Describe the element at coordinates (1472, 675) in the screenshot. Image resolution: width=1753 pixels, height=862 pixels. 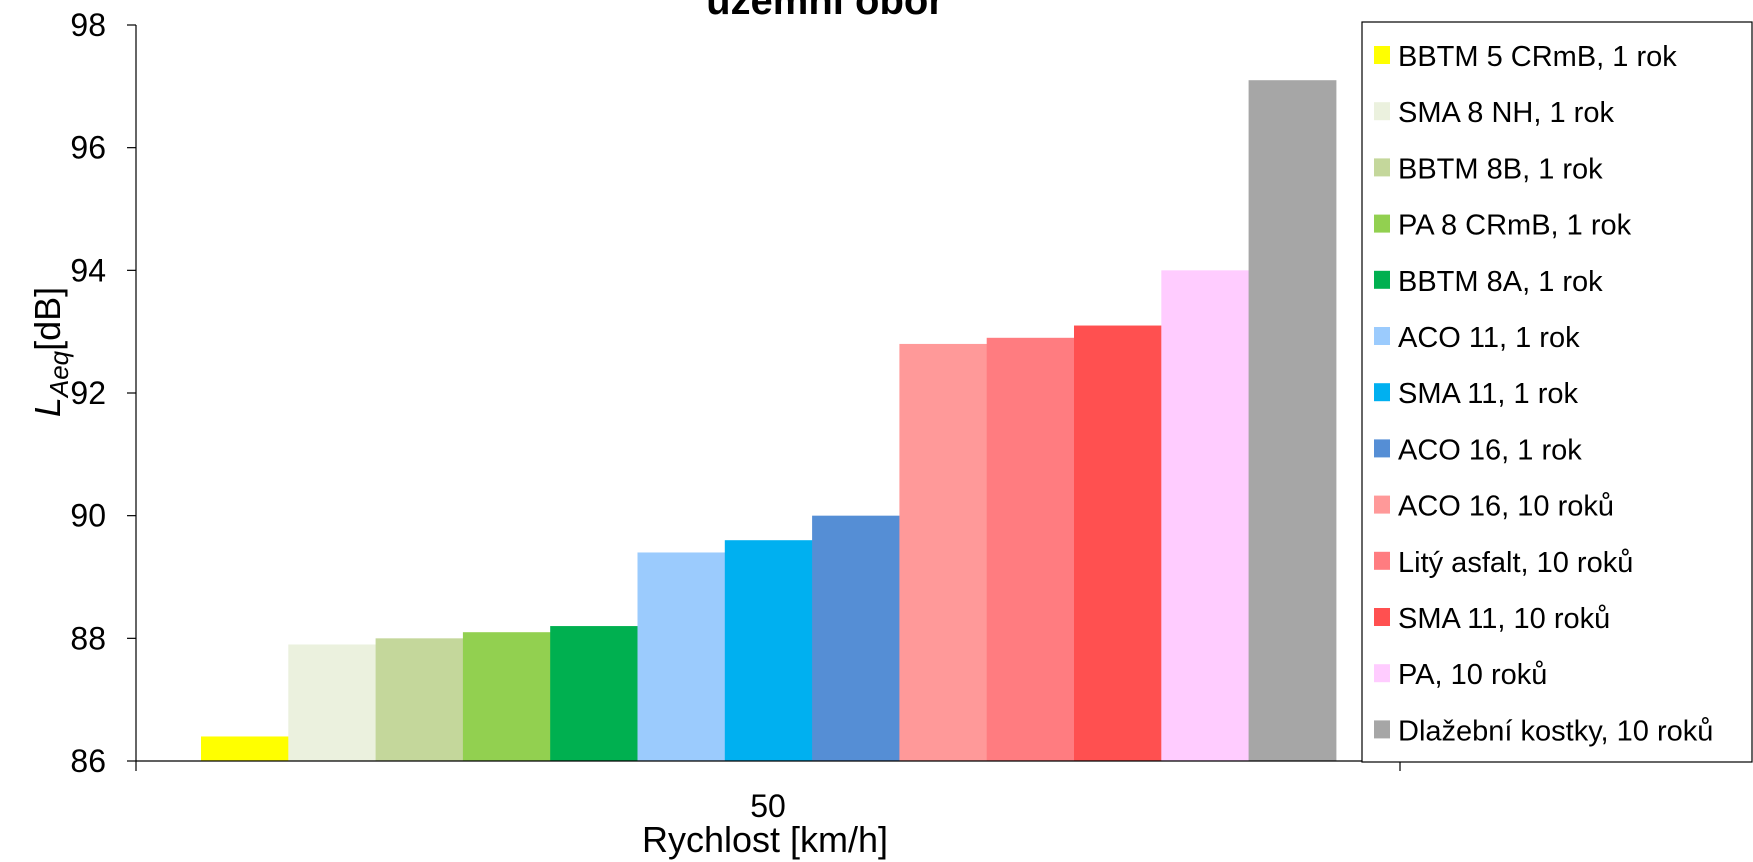
I see `legend-label: PA, 10 roků` at that location.